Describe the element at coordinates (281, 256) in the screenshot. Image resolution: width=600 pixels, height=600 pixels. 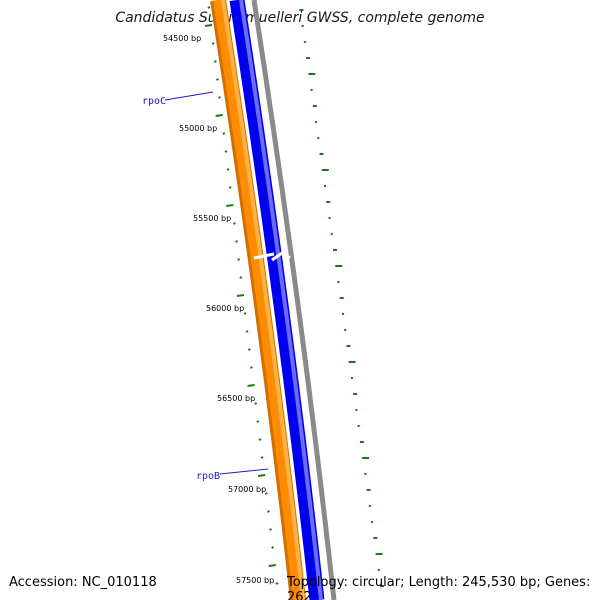
I see `gene-boundary-reverse` at that location.